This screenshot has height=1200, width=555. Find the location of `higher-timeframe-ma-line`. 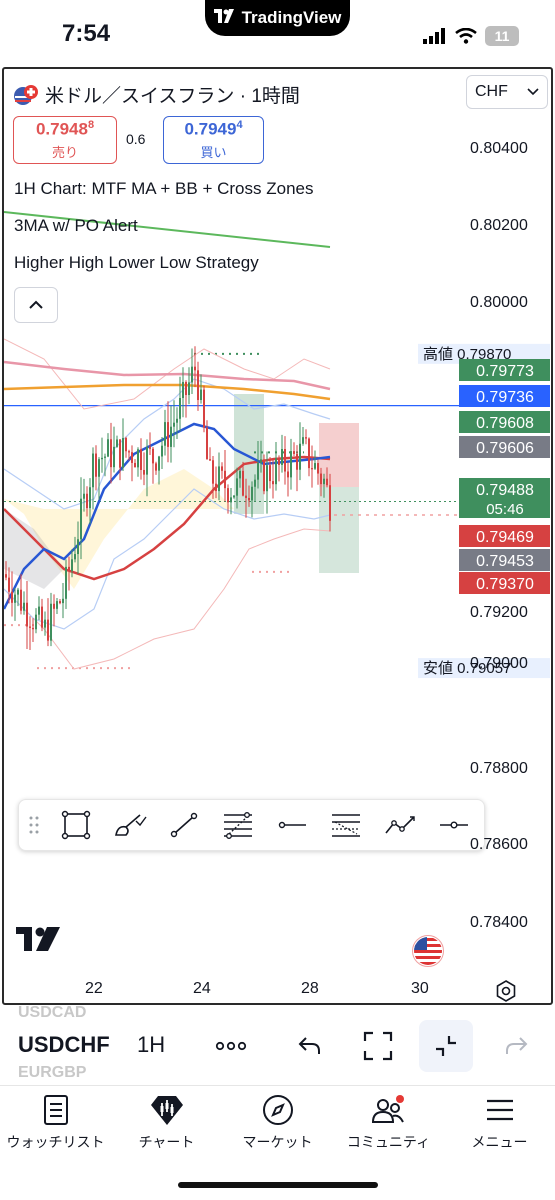

higher-timeframe-ma-line is located at coordinates (167, 229).